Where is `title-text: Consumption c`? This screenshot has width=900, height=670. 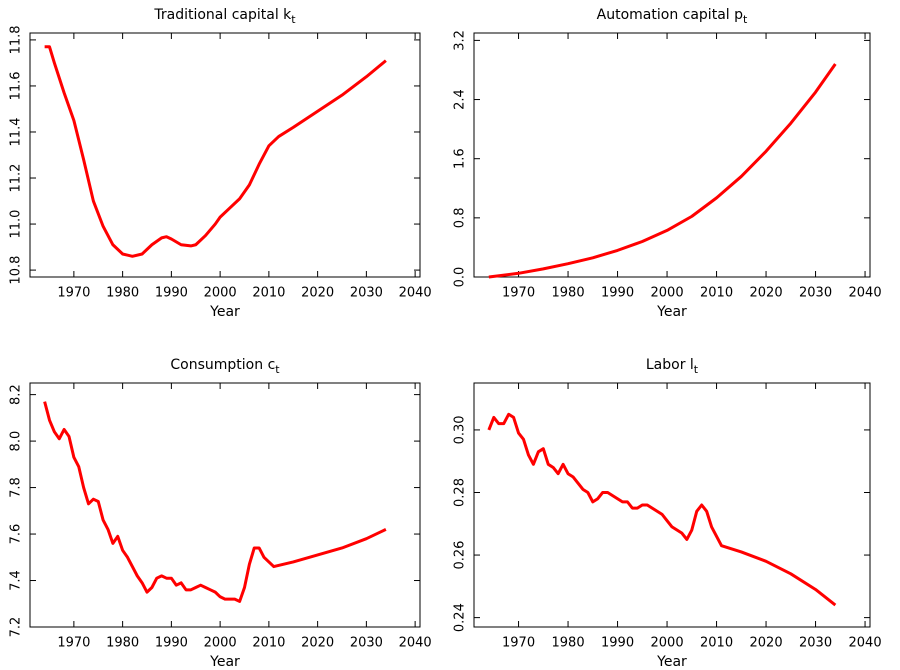 title-text: Consumption c is located at coordinates (222, 365).